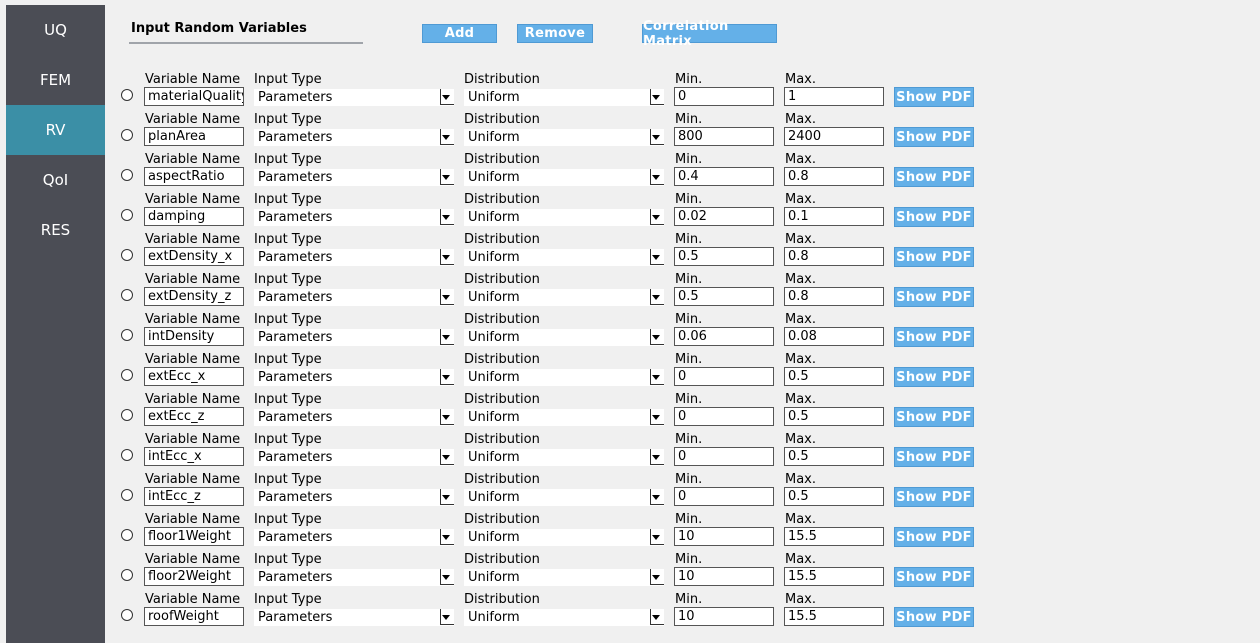 Image resolution: width=1260 pixels, height=643 pixels. I want to click on variable-name-field: intEcc_x, so click(194, 456).